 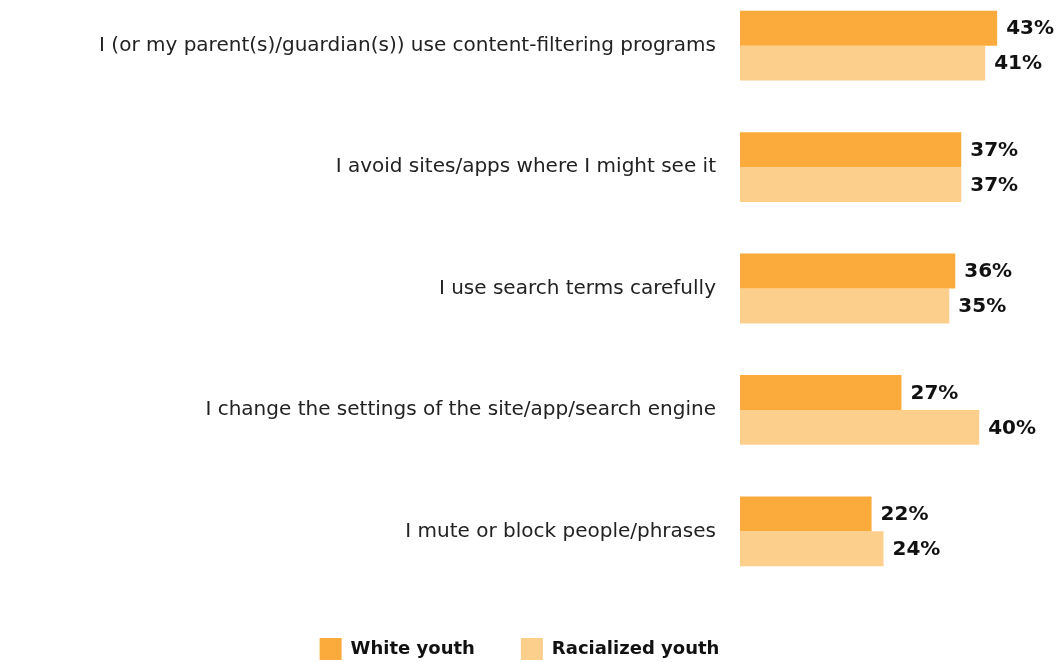 I want to click on legend-label: White youth, so click(x=412, y=647).